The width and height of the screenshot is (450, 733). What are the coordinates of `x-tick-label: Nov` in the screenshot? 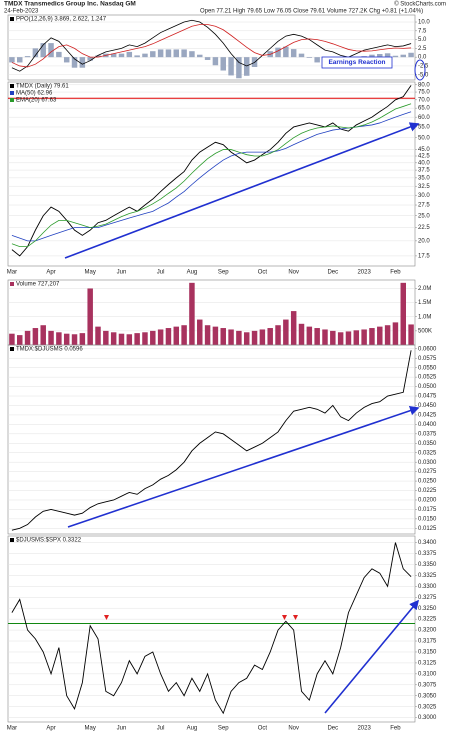 It's located at (293, 273).